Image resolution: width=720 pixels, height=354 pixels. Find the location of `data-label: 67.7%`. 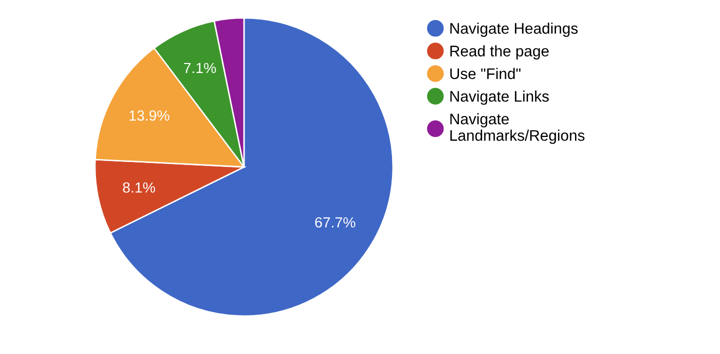

data-label: 67.7% is located at coordinates (335, 222).